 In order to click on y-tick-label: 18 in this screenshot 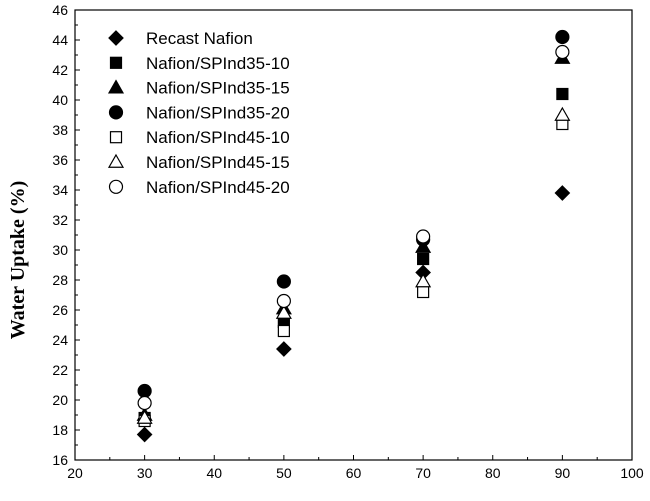, I will do `click(60, 430)`.